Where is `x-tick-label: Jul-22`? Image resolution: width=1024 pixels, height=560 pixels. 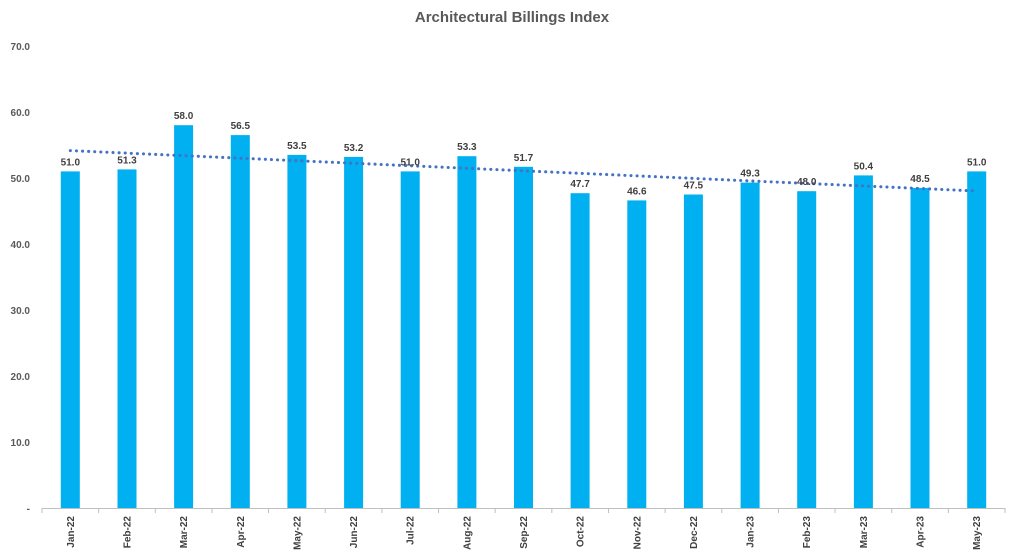
x-tick-label: Jul-22 is located at coordinates (411, 530).